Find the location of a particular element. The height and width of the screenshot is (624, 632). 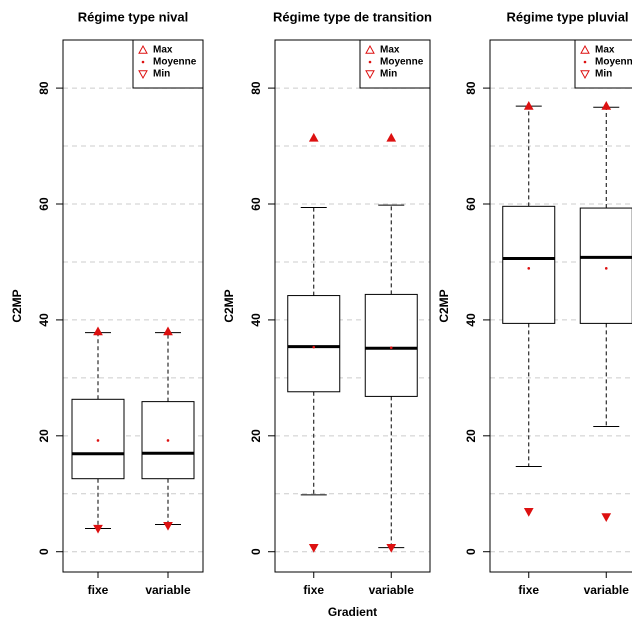

legend-box is located at coordinates (603, 64).